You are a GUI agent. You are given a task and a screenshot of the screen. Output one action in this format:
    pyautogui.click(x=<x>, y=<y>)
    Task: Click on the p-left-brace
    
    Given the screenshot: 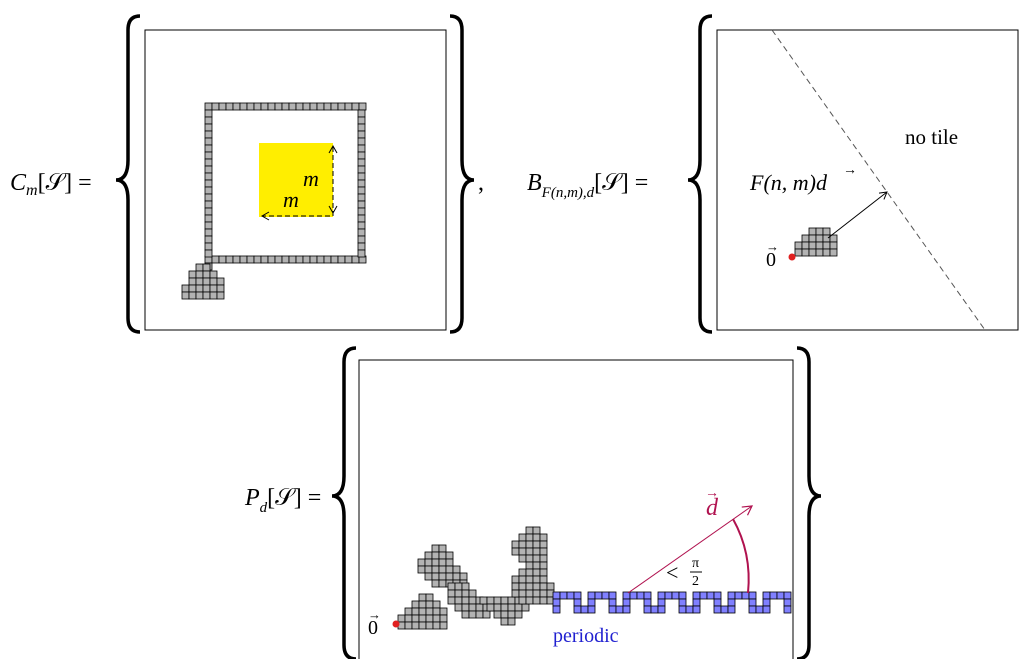 What is the action you would take?
    pyautogui.click(x=344, y=502)
    